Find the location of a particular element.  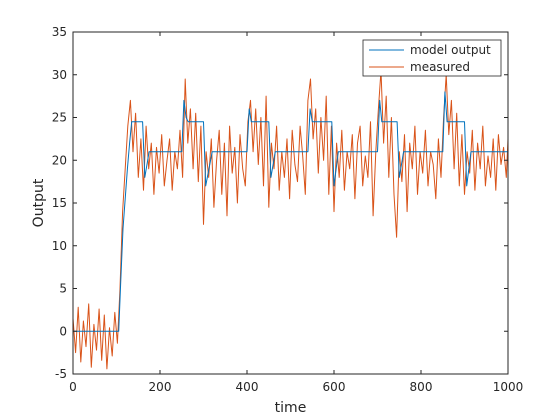

y-tick-label: -5 is located at coordinates (61, 374).